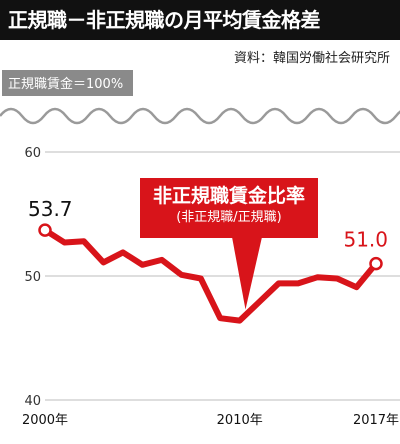 This screenshot has width=400, height=444. I want to click on x-tick-label: 2017年, so click(376, 420).